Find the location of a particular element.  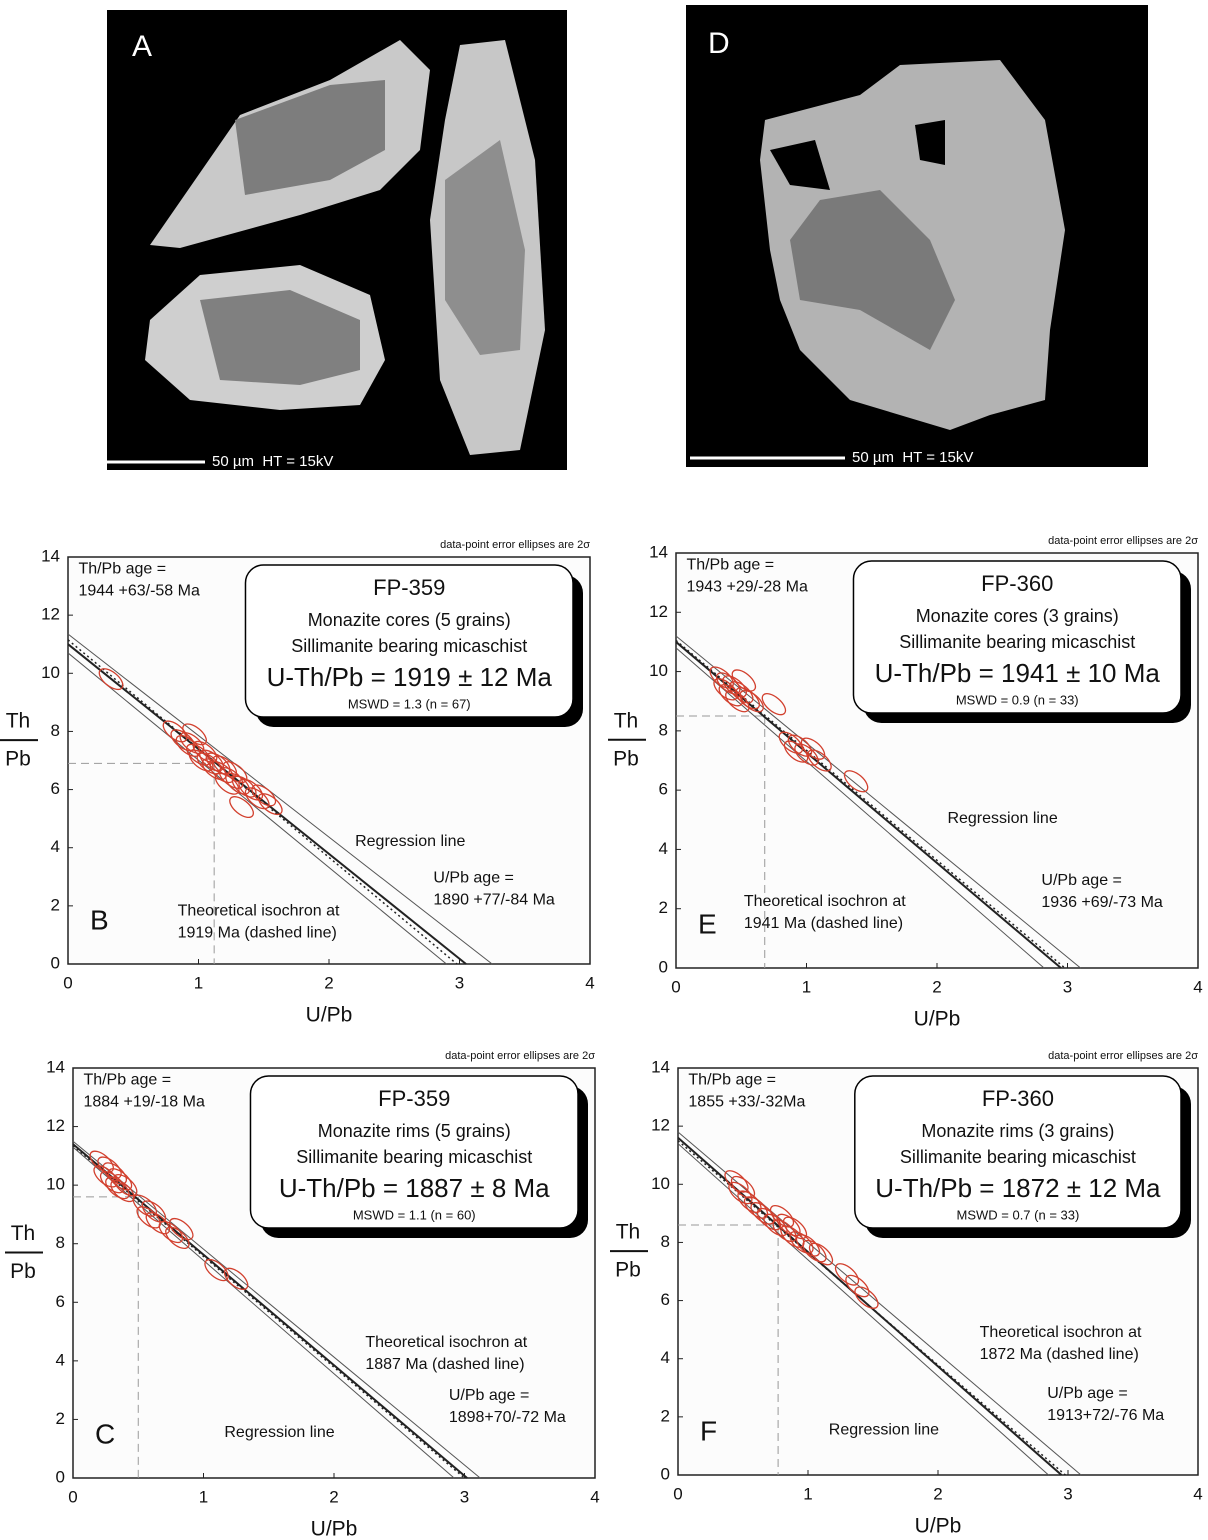

box-mswd: MSWD = 1.3 (n = 67) is located at coordinates (409, 703).